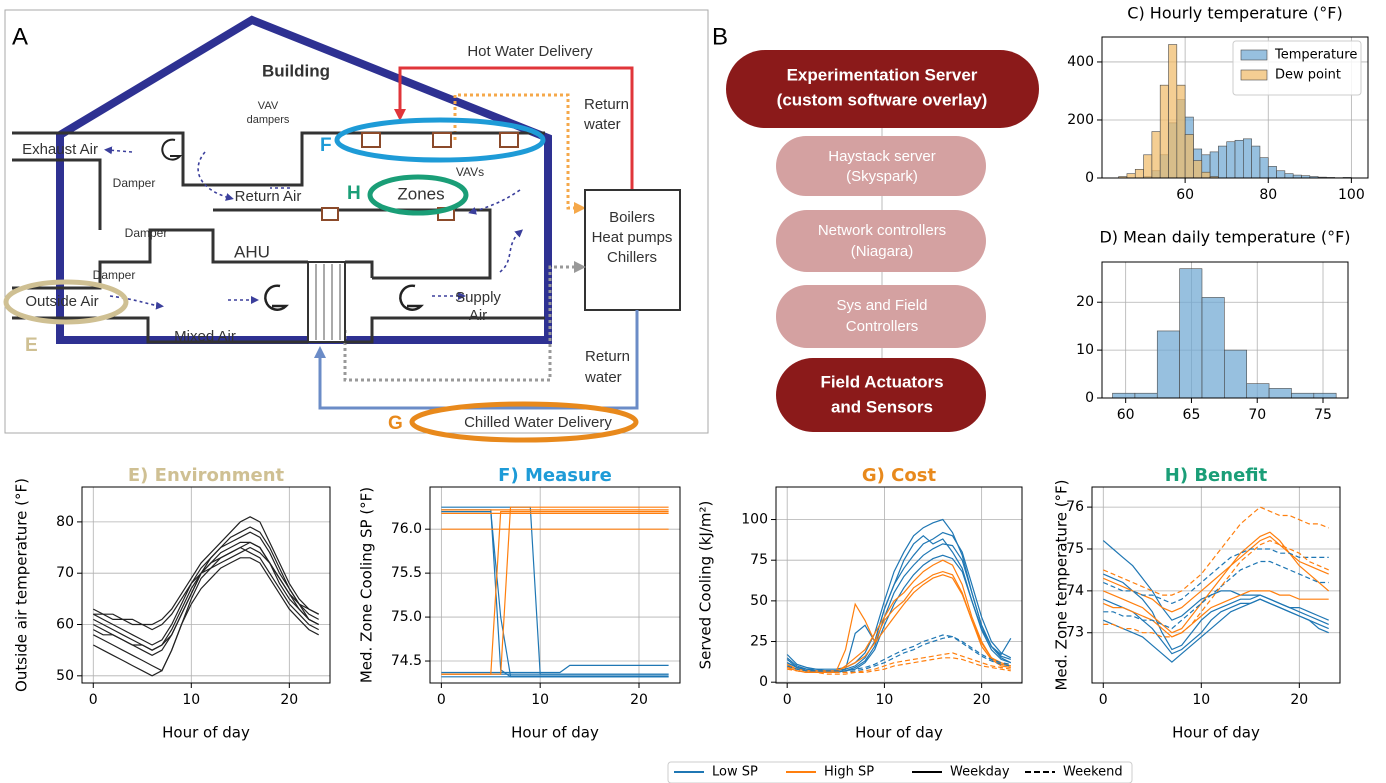  I want to click on plant-box, so click(632, 250).